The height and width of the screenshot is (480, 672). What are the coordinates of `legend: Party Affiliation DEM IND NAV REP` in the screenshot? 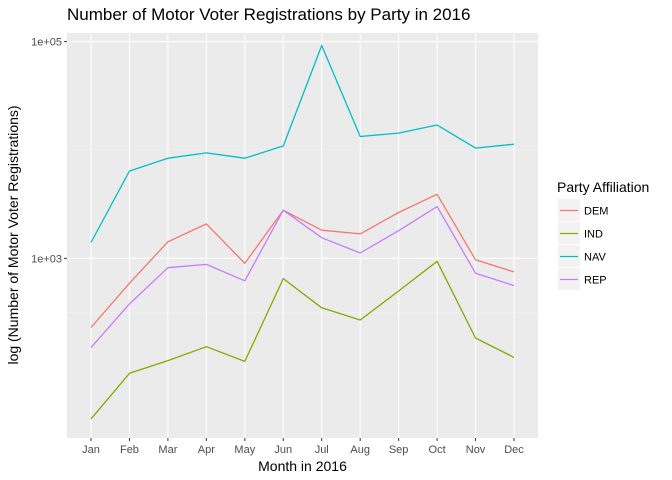 It's located at (603, 234).